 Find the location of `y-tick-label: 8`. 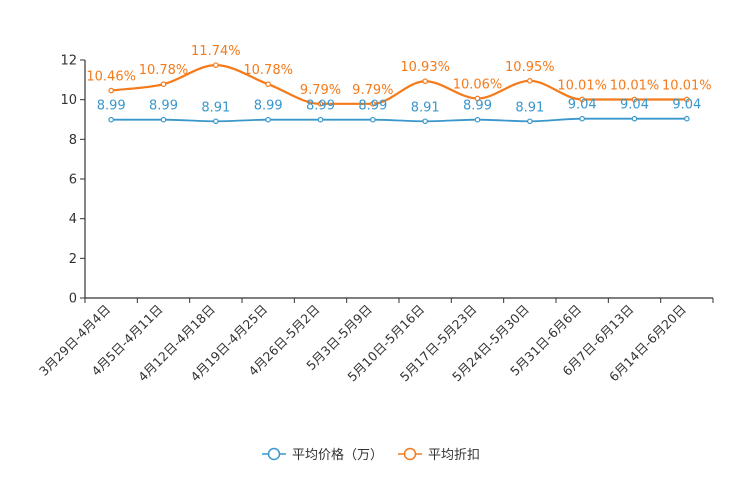

y-tick-label: 8 is located at coordinates (73, 140).